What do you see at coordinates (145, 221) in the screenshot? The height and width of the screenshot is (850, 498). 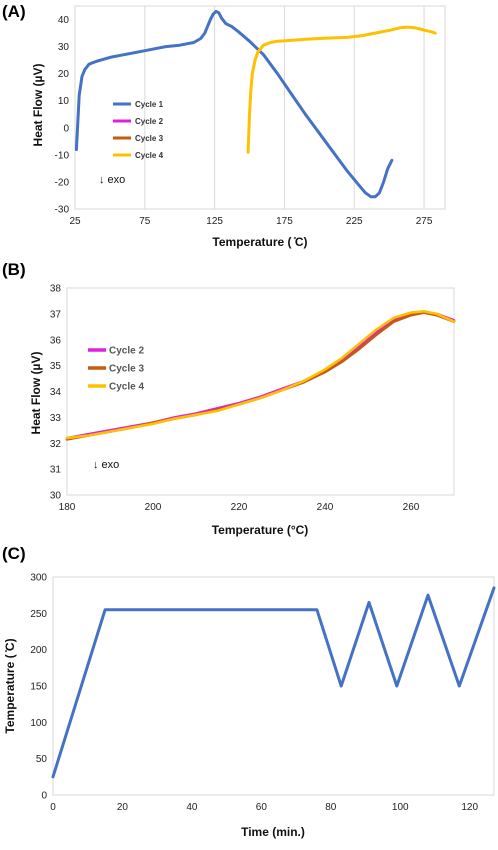 I see `x-tick-label: 75` at bounding box center [145, 221].